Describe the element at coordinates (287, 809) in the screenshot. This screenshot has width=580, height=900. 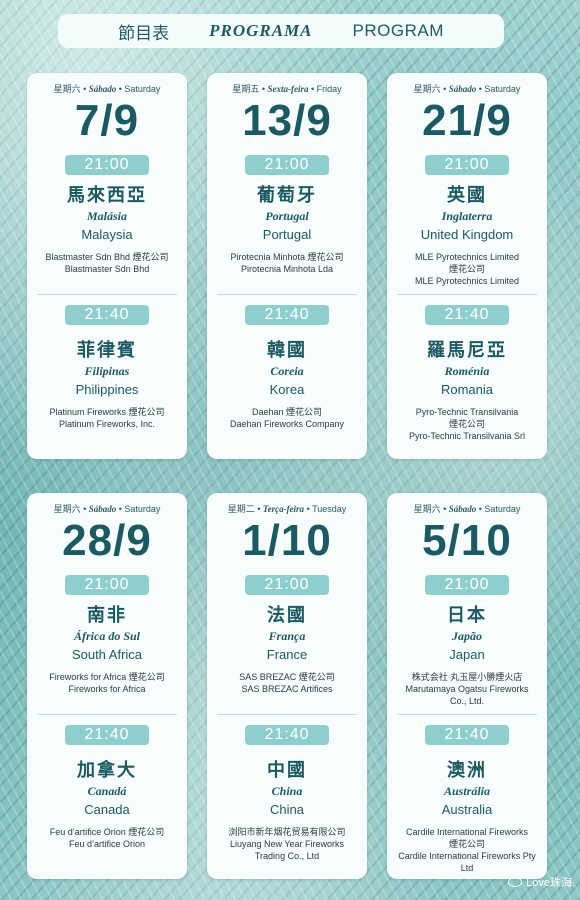
I see `country-name-en: China` at that location.